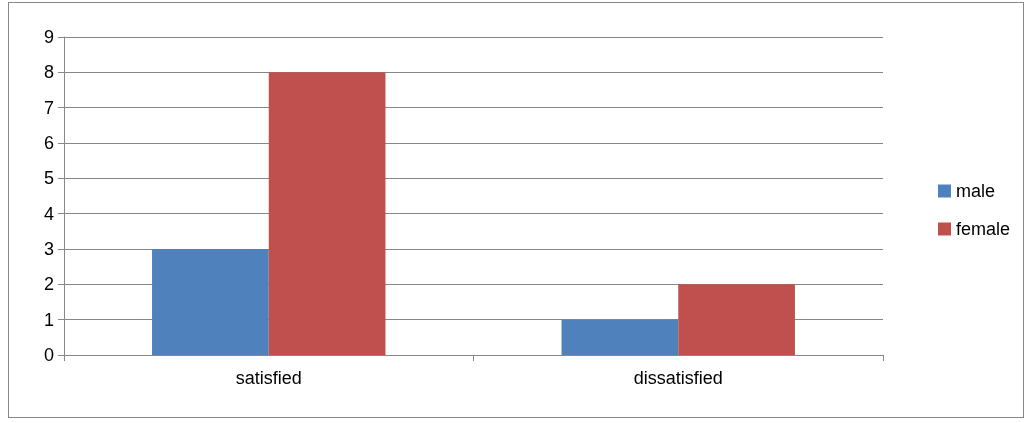 The height and width of the screenshot is (423, 1032). What do you see at coordinates (48, 355) in the screenshot?
I see `y-tick-label: 0` at bounding box center [48, 355].